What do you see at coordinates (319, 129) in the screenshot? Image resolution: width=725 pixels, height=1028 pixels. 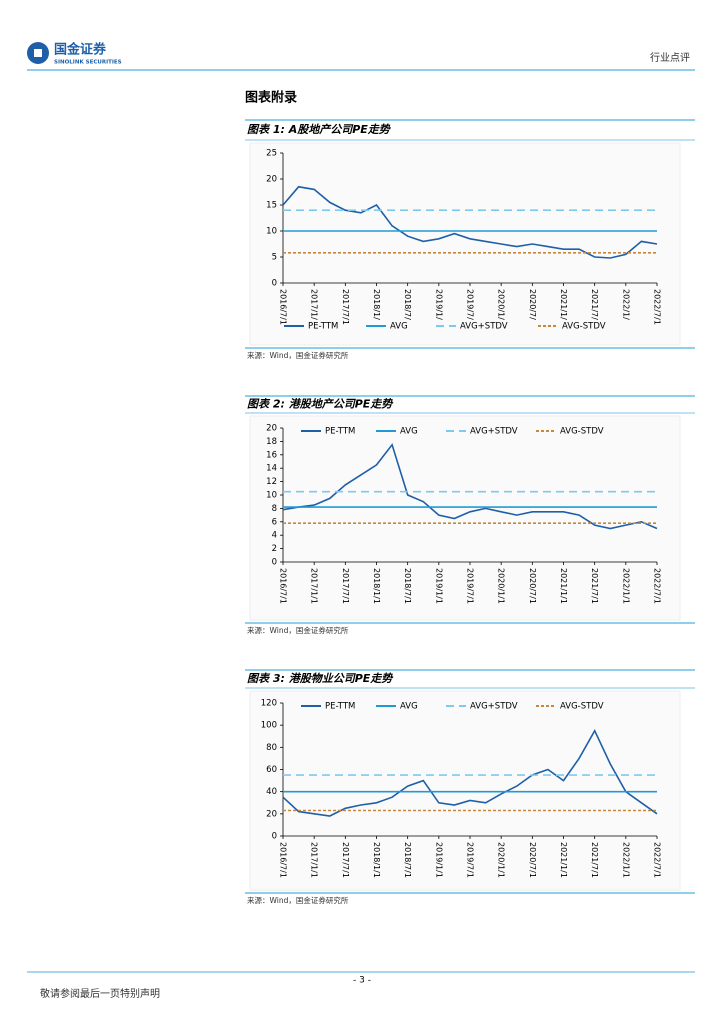 I see `figure-title: 图表 1: A股地产公司PE走势` at bounding box center [319, 129].